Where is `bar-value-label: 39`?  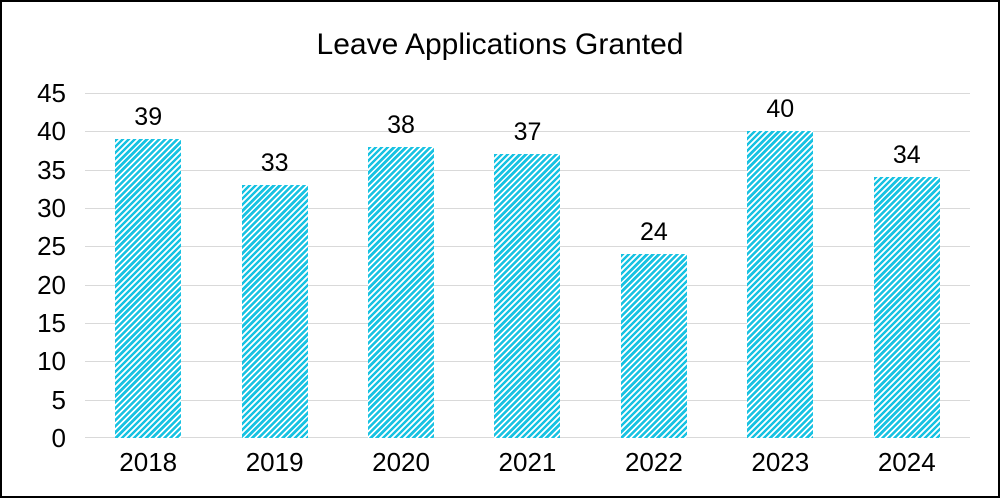
bar-value-label: 39 is located at coordinates (148, 117).